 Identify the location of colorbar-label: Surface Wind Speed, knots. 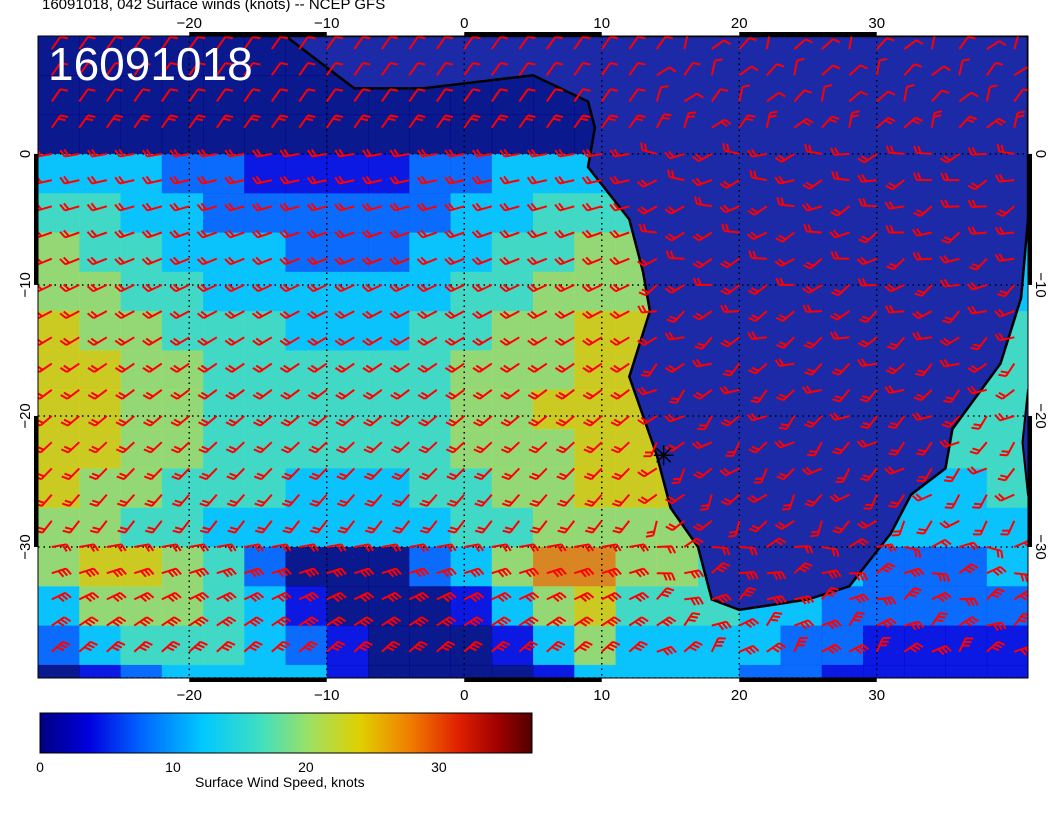
(280, 782).